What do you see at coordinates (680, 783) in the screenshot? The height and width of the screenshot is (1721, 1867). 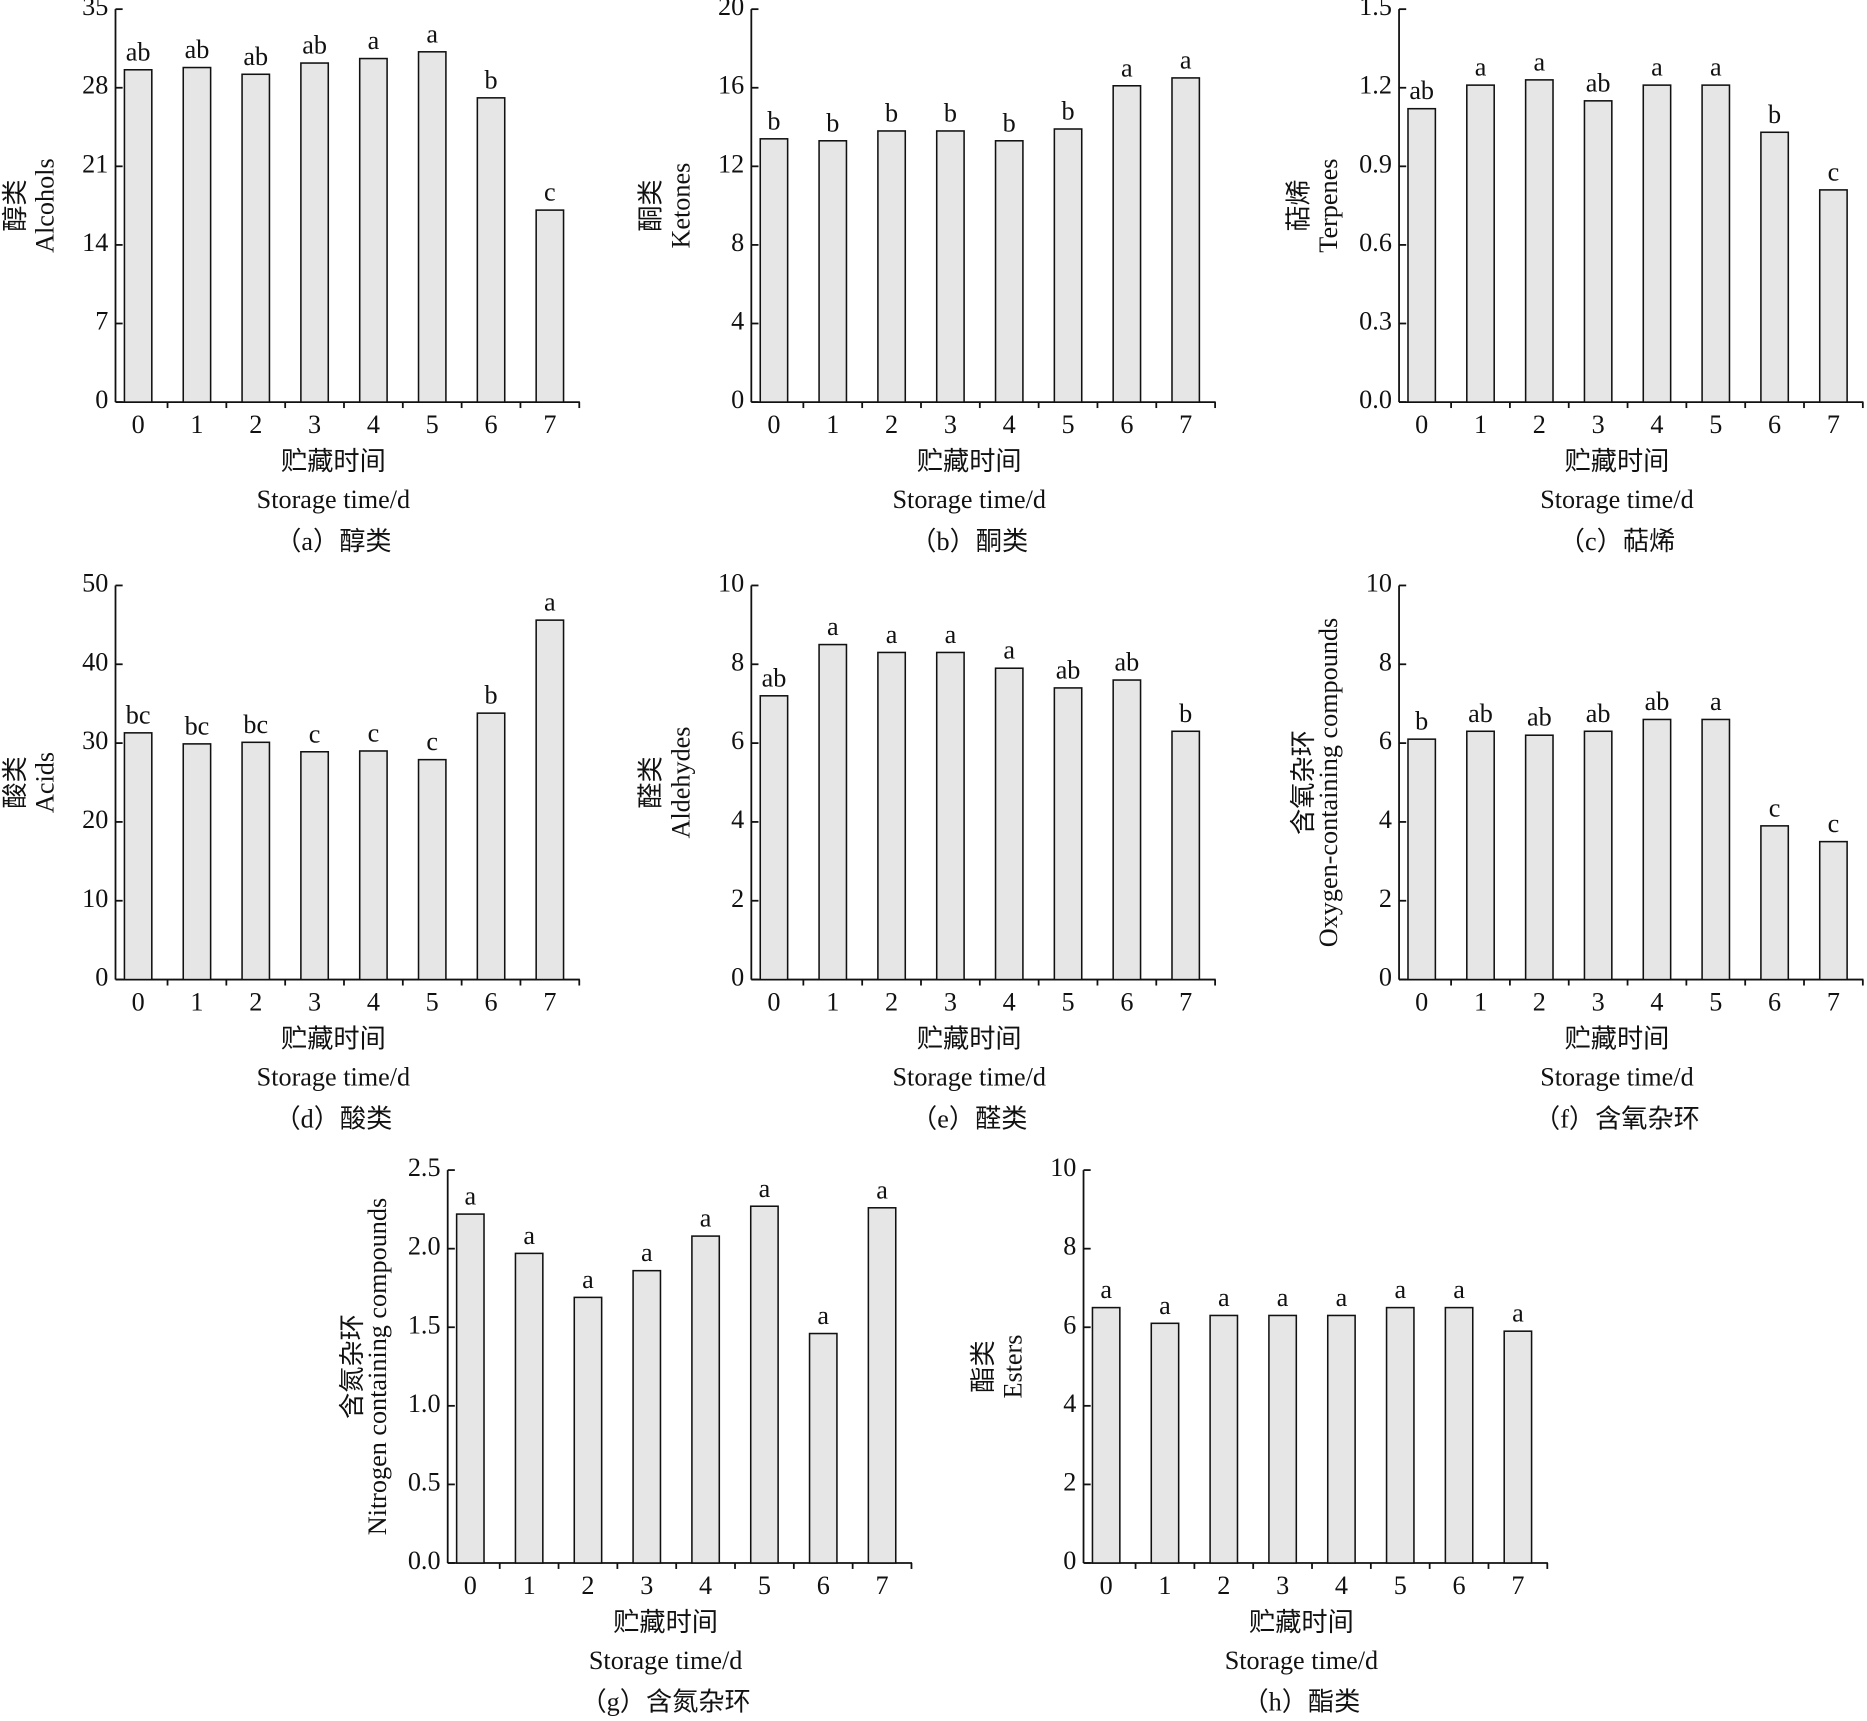 I see `y-axis-label: Aldehydes` at bounding box center [680, 783].